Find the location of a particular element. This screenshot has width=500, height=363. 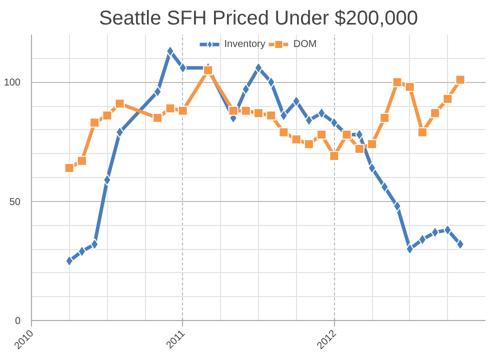

y-tick-label: 50 is located at coordinates (15, 202).